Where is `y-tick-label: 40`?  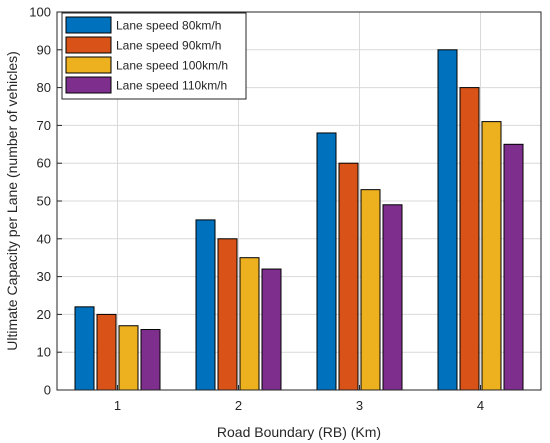 y-tick-label: 40 is located at coordinates (44, 238).